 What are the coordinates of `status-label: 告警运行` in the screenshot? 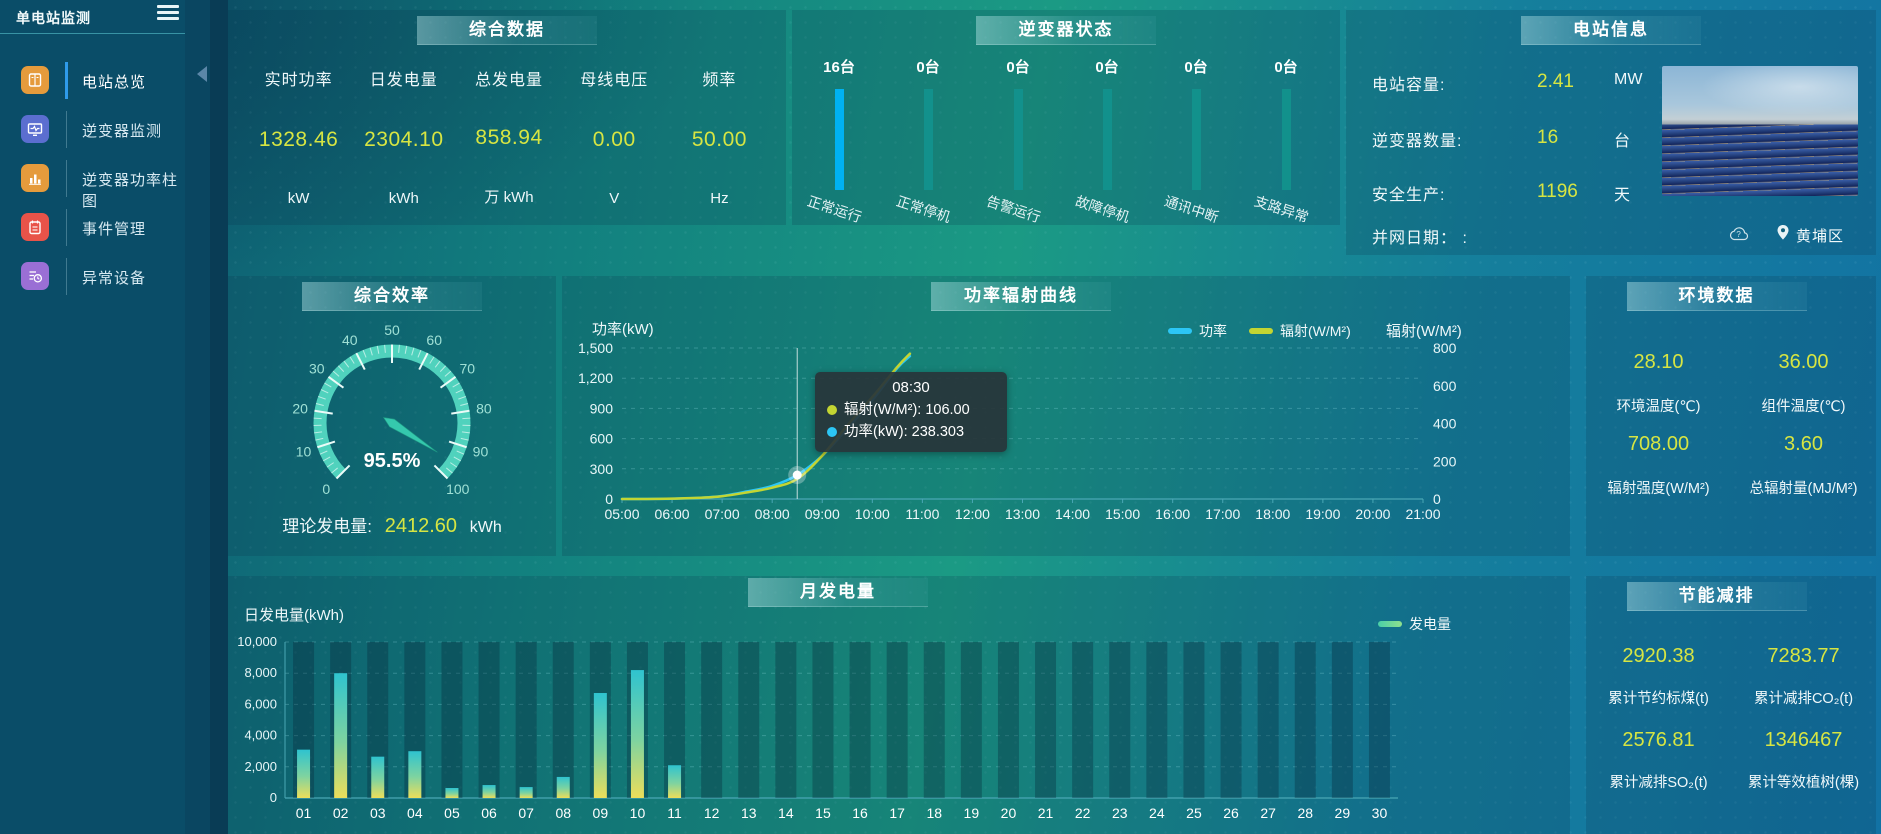 It's located at (1013, 209).